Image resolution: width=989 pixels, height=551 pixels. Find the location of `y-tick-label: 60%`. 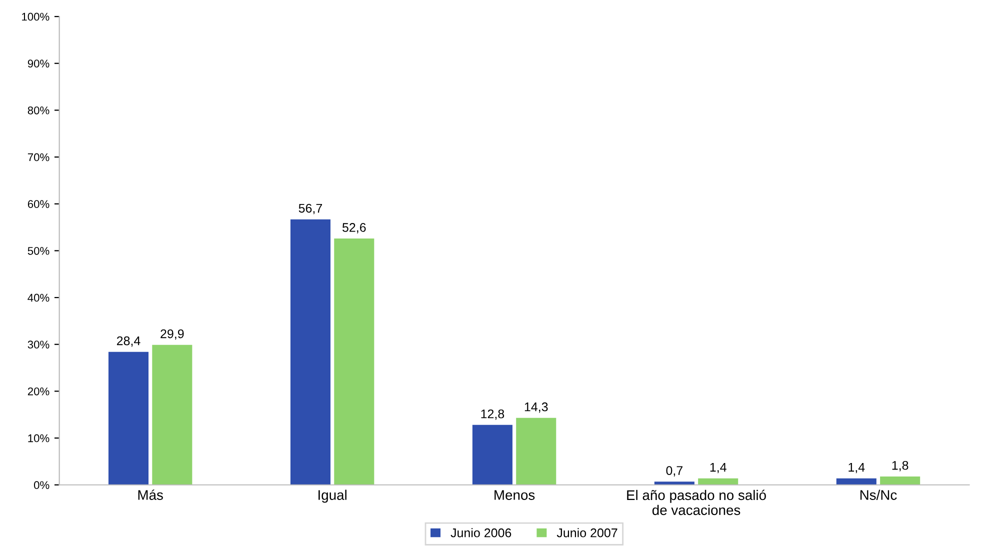

y-tick-label: 60% is located at coordinates (39, 204).